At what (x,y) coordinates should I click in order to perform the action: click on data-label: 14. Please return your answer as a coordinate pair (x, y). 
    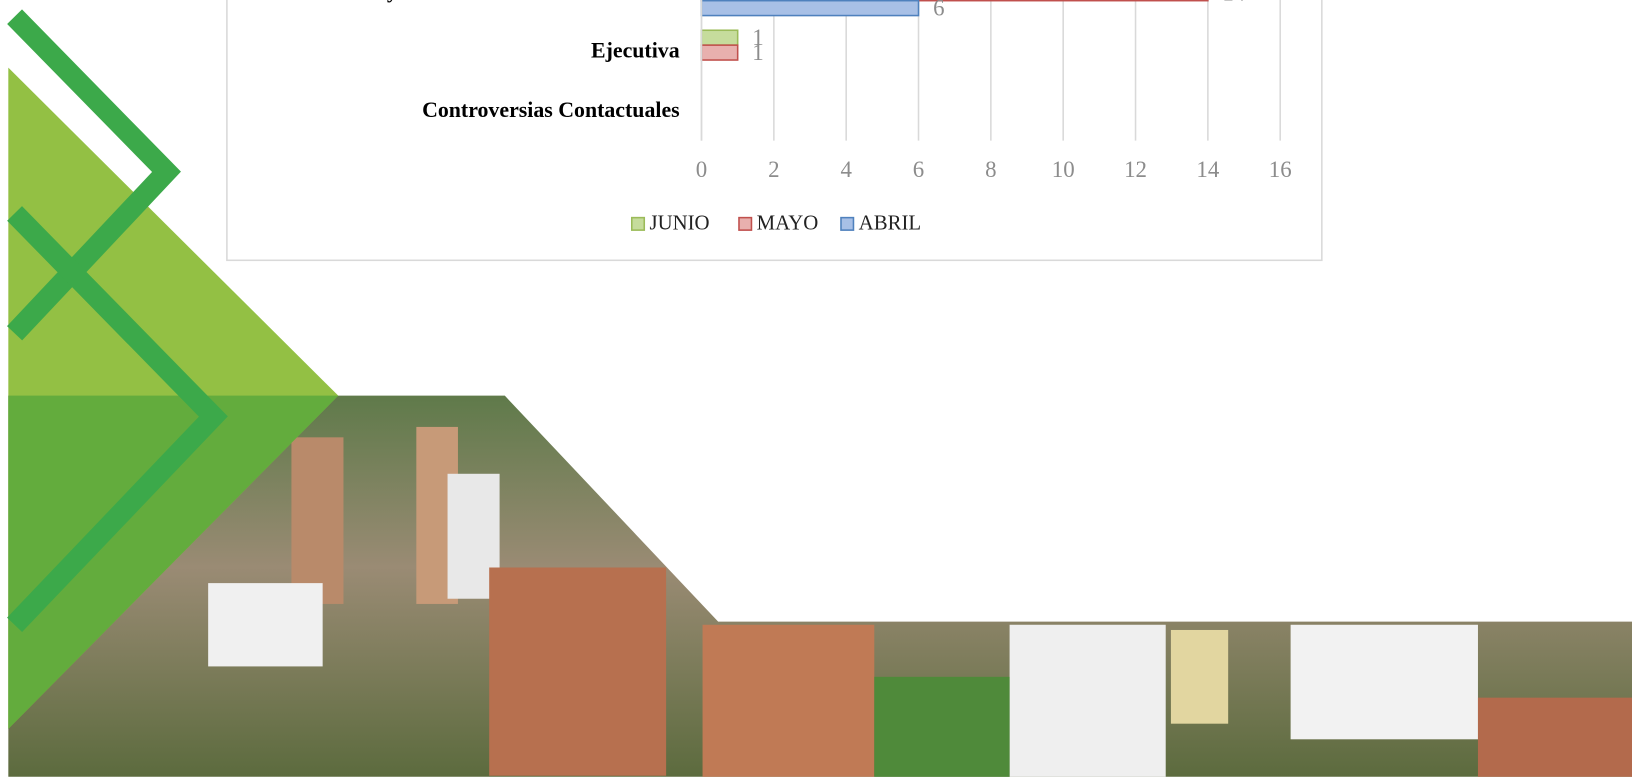
    Looking at the image, I should click on (1233, 3).